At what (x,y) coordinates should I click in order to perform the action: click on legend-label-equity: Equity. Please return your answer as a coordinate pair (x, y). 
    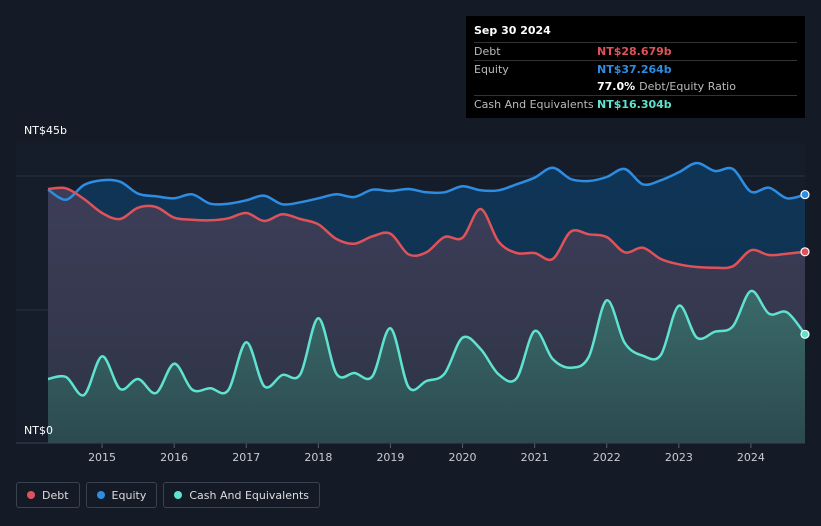
    Looking at the image, I should click on (129, 495).